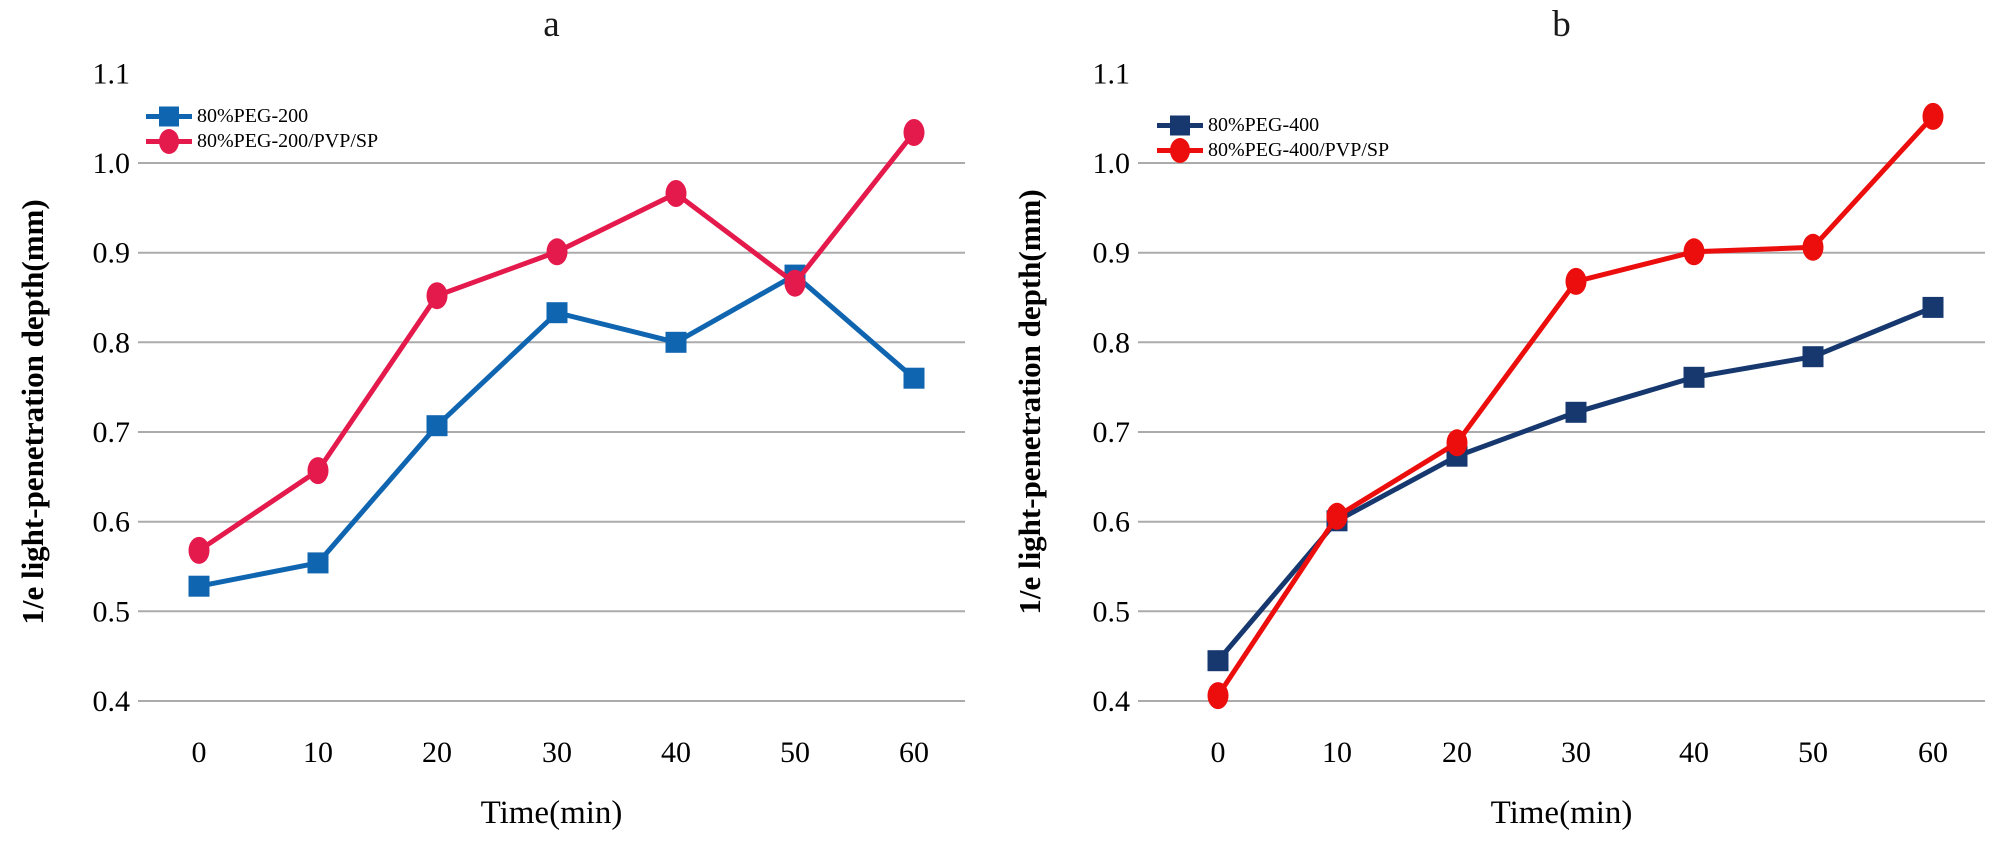 Image resolution: width=2000 pixels, height=857 pixels. Describe the element at coordinates (253, 116) in the screenshot. I see `legend-label: 80%PEG-200` at that location.